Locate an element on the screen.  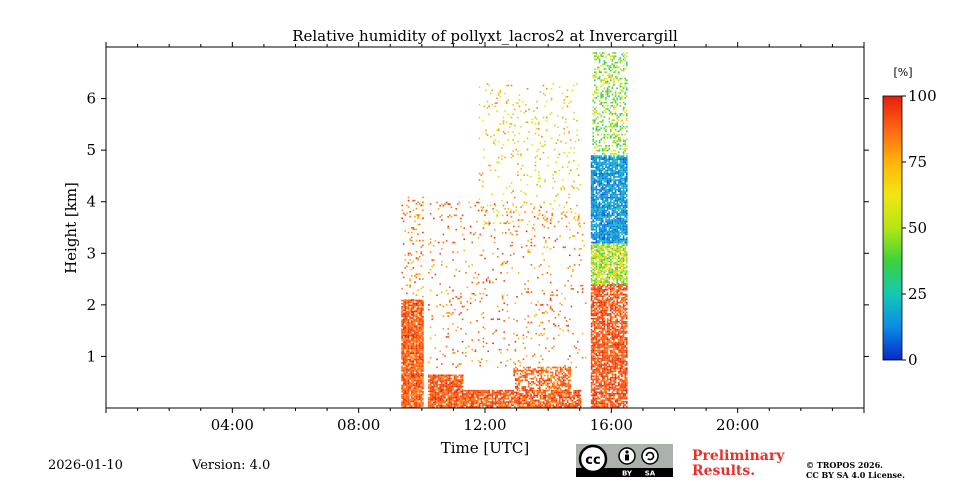
cc-icon is located at coordinates (593, 459).